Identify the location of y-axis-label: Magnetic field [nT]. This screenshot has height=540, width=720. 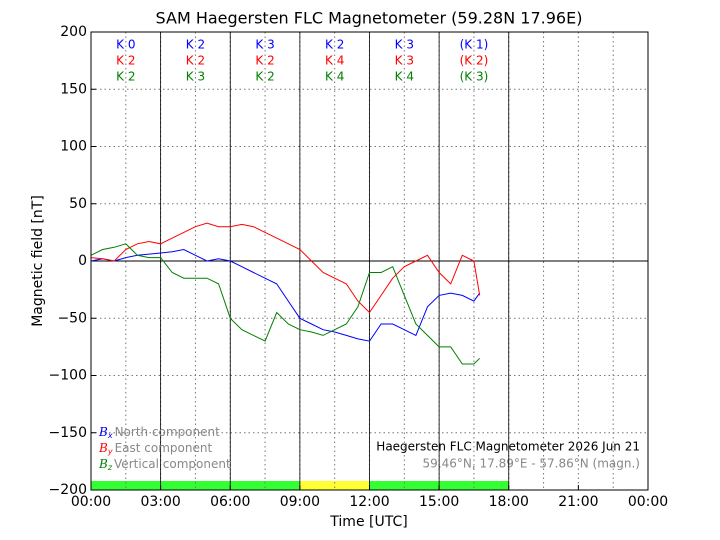
(38, 261).